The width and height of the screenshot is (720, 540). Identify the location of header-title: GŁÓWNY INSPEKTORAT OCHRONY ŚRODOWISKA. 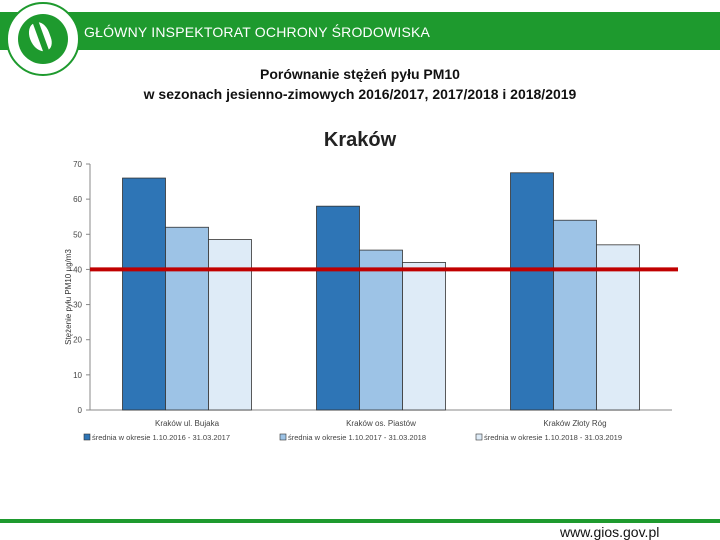
(257, 32).